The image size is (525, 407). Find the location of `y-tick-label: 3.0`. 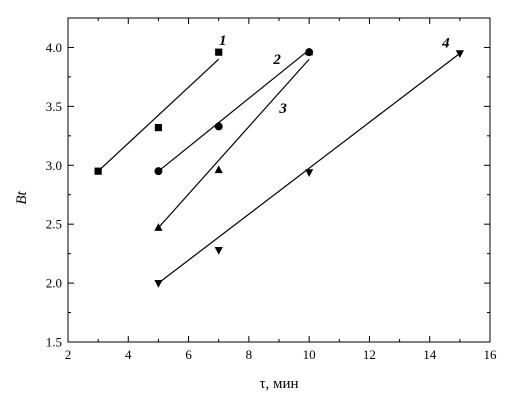

y-tick-label: 3.0 is located at coordinates (54, 165).